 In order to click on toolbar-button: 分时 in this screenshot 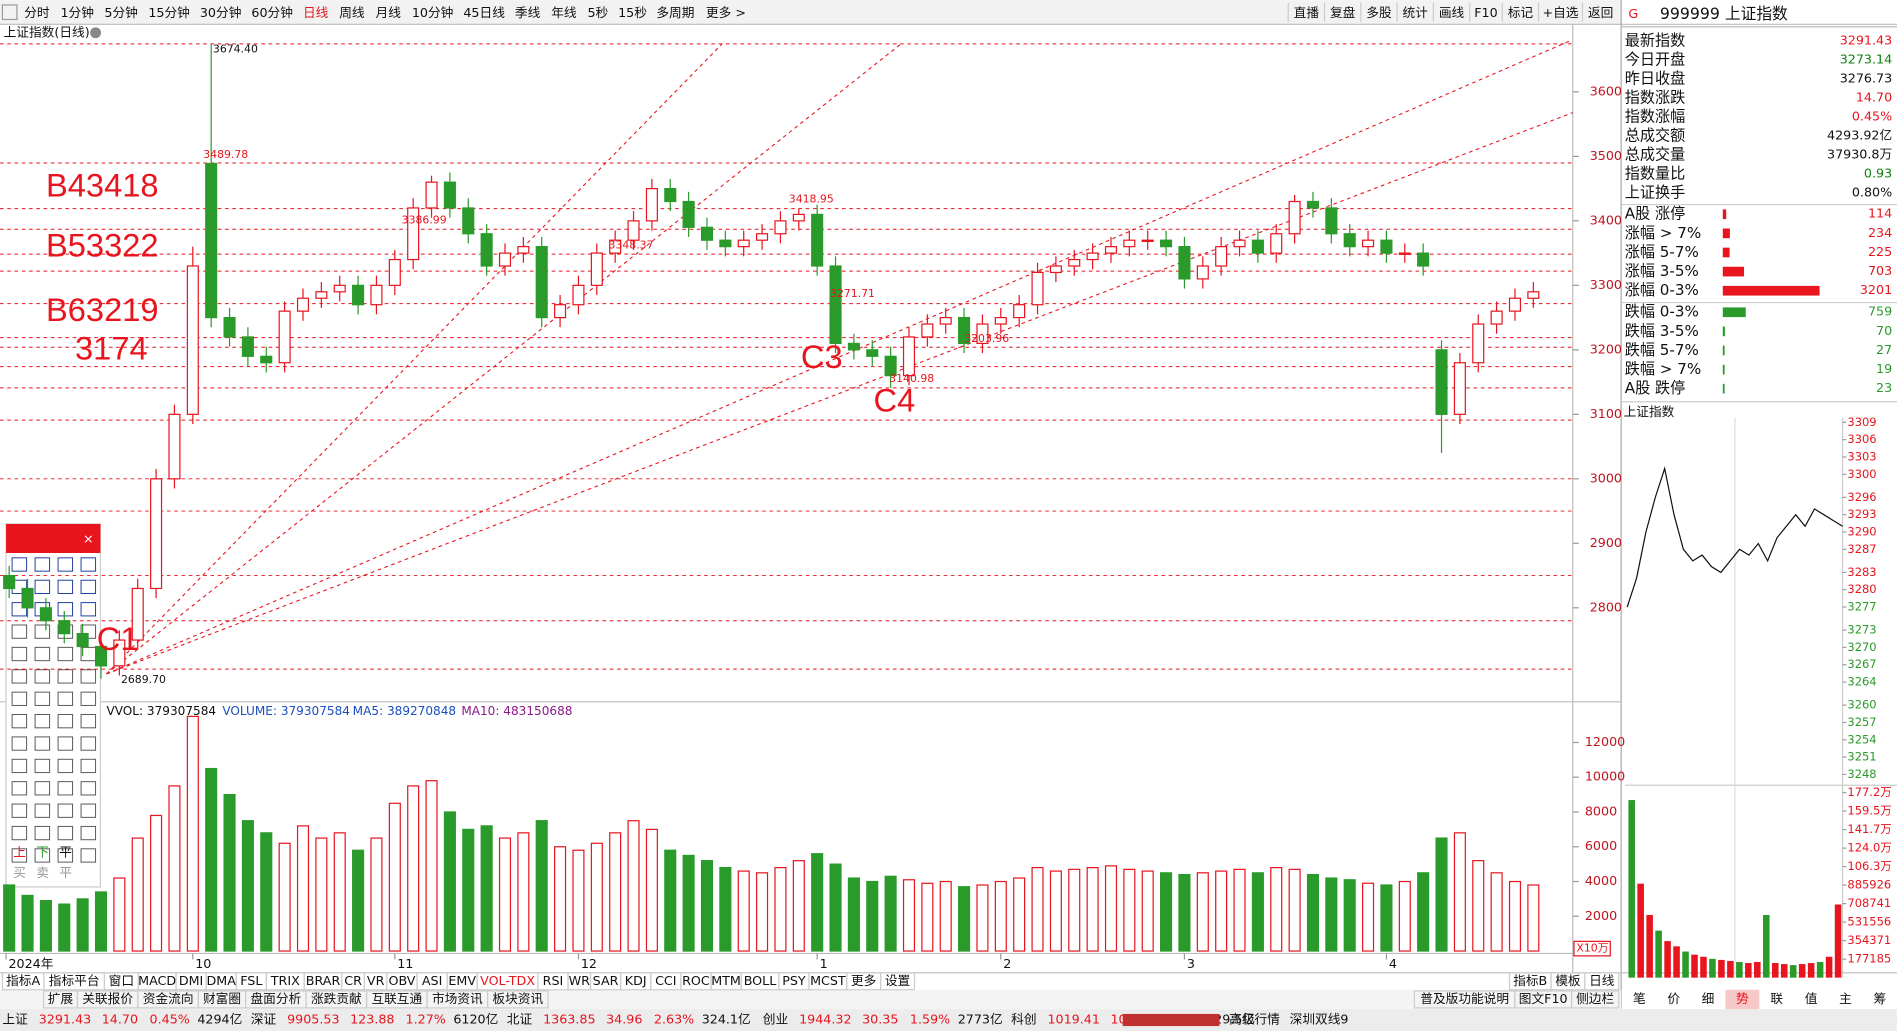, I will do `click(37, 12)`.